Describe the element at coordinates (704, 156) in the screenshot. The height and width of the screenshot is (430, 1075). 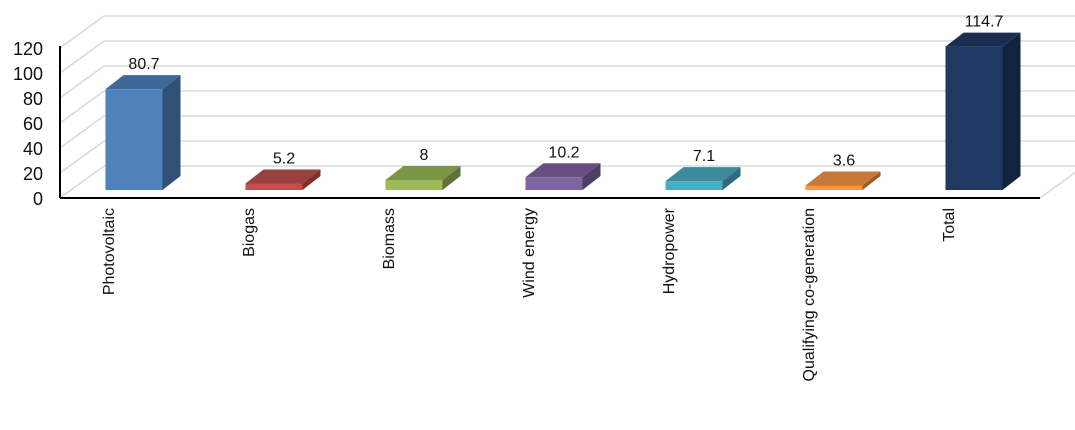
I see `value-label: 7.1` at that location.